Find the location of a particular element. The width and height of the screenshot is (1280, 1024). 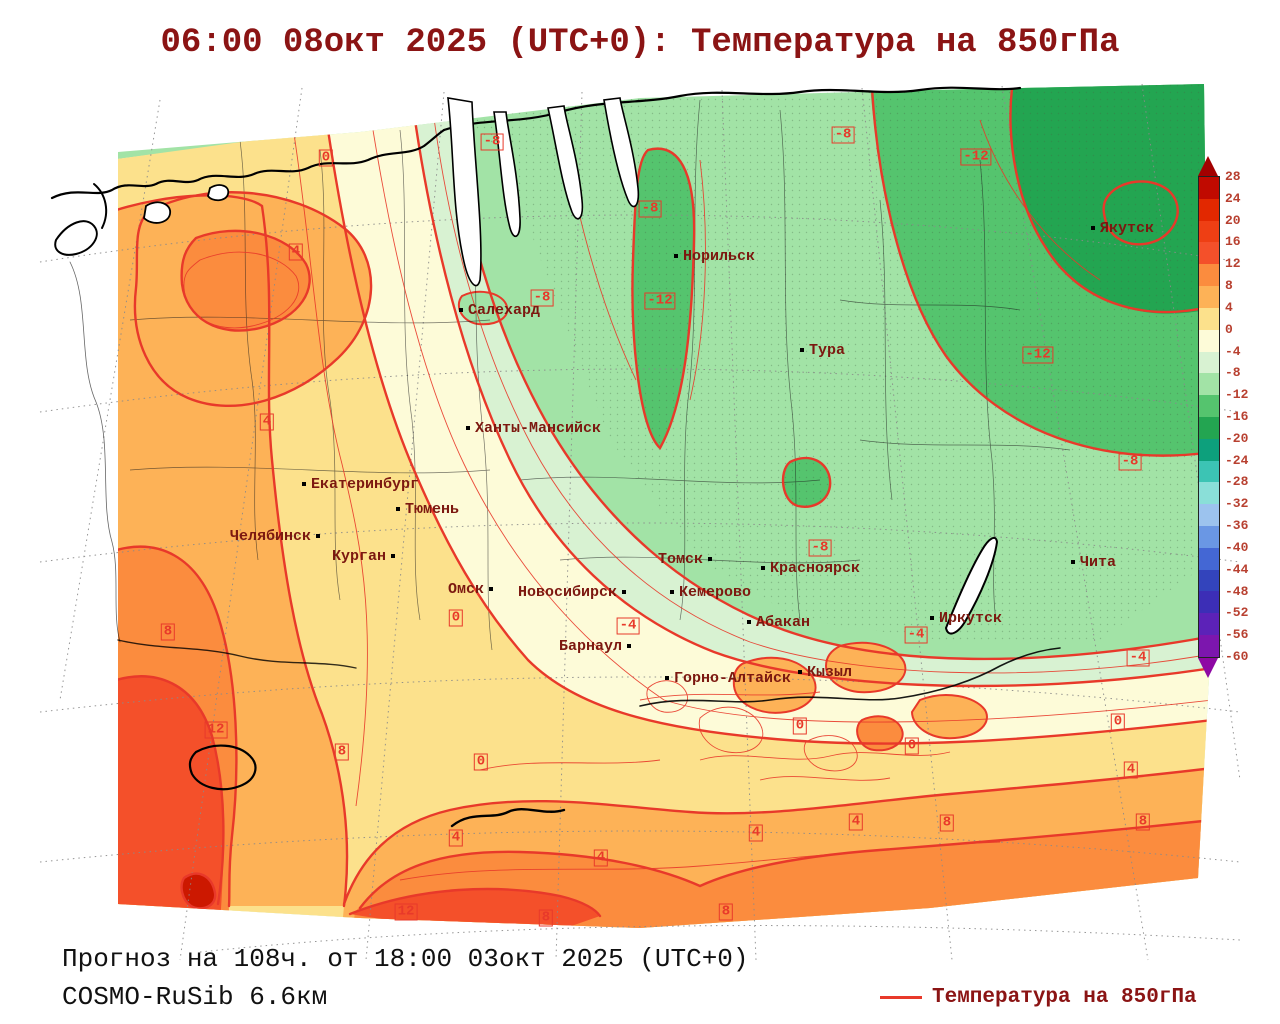

ob-gulf is located at coordinates (464, 192).